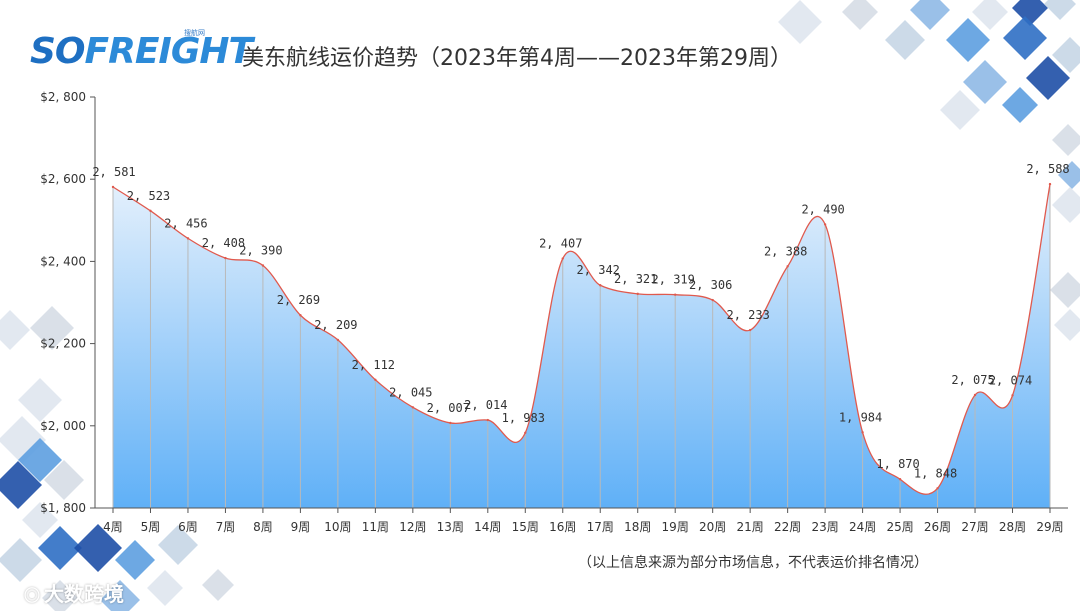 This screenshot has width=1080, height=611. Describe the element at coordinates (337, 527) in the screenshot. I see `x-tick-label: 10周` at that location.